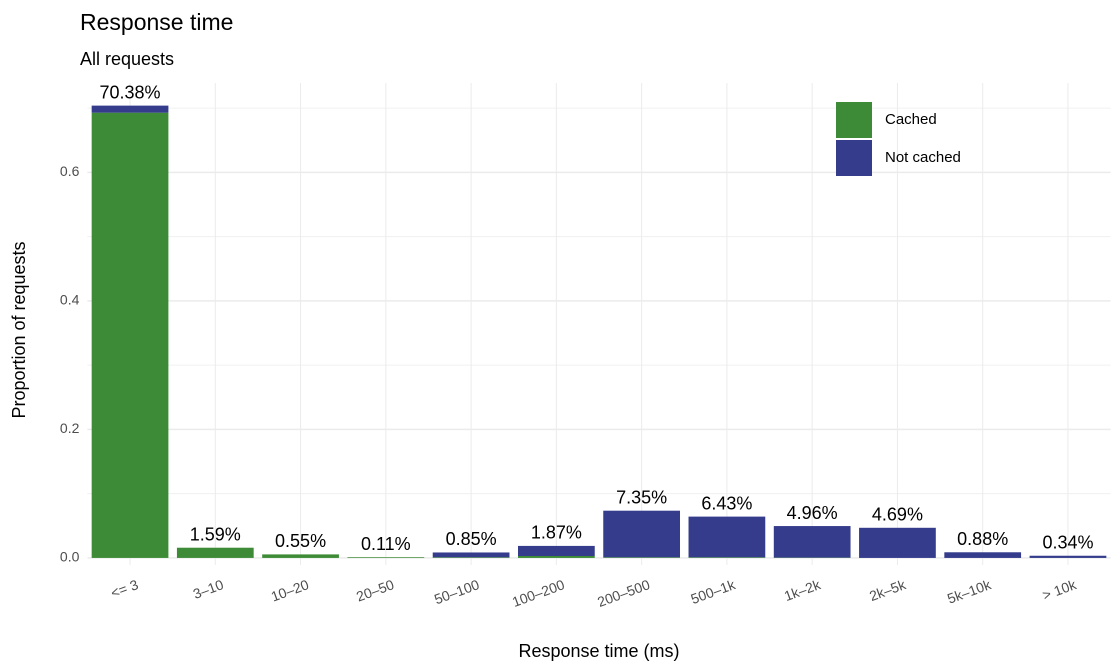 The image size is (1113, 666). Describe the element at coordinates (888, 590) in the screenshot. I see `x-tick-label: 2k–5k` at that location.